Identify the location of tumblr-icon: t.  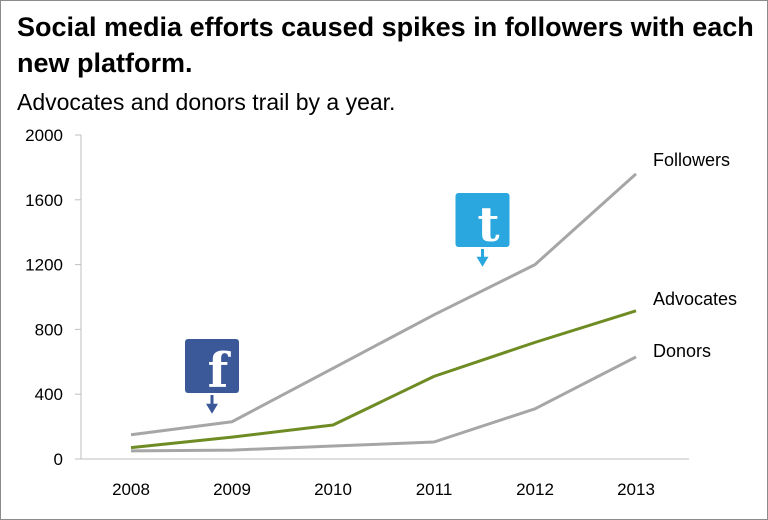
(482, 230).